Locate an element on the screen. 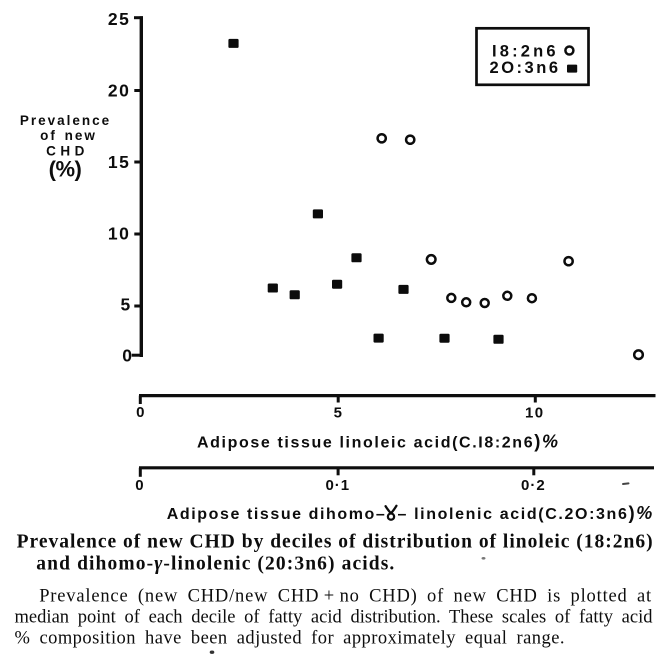 This screenshot has width=661, height=655. svg-text: of new is located at coordinates (68, 135).